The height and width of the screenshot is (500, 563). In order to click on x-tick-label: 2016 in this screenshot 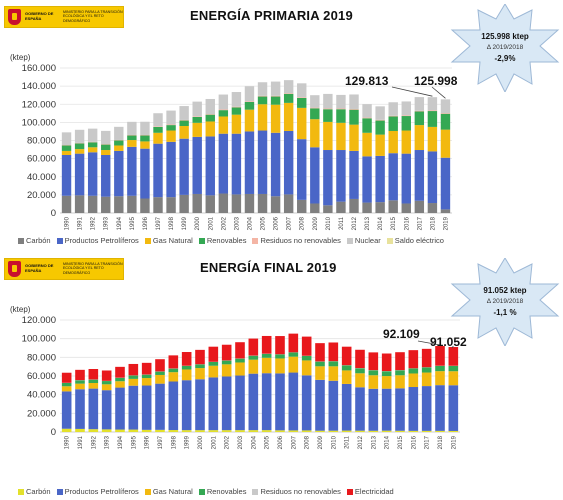, I will do `click(414, 442)`.